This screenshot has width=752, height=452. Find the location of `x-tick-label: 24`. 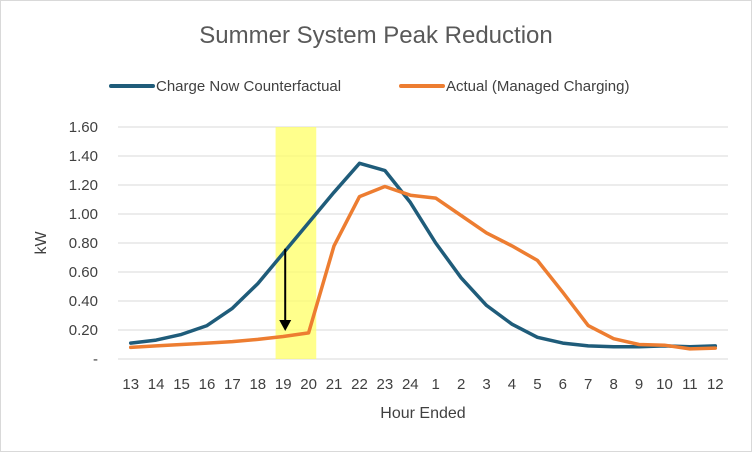

x-tick-label: 24 is located at coordinates (410, 384).